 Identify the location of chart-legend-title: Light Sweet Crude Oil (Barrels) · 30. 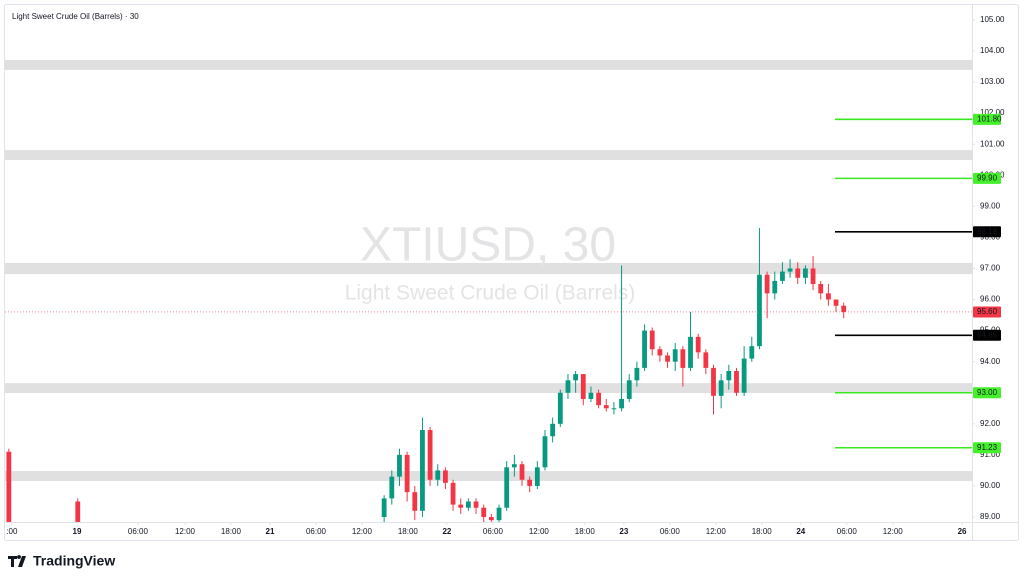
(75, 16).